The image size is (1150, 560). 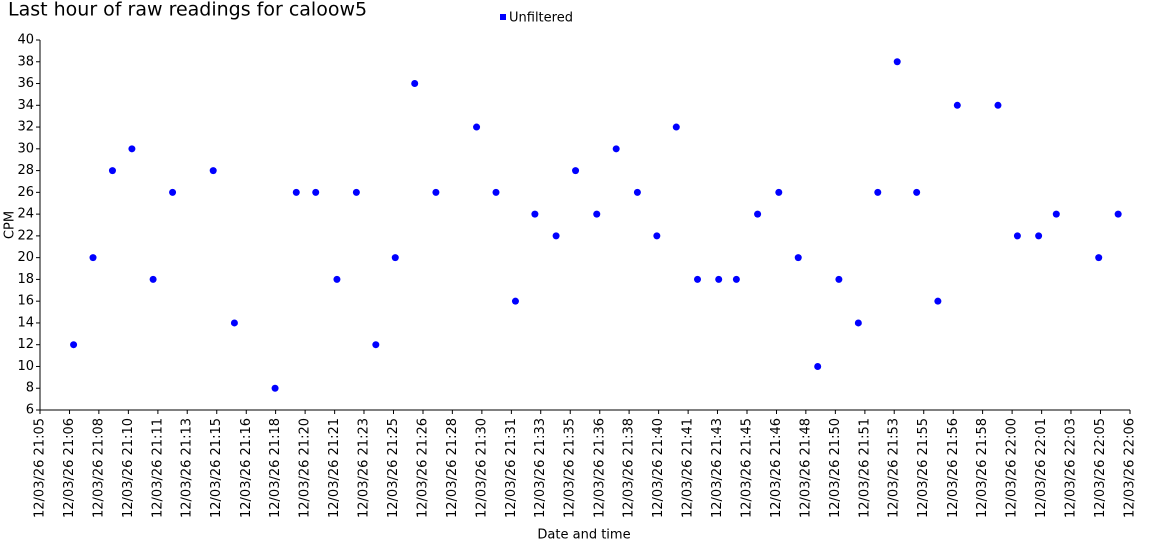 What do you see at coordinates (25, 127) in the screenshot?
I see `y-tick-label: 32` at bounding box center [25, 127].